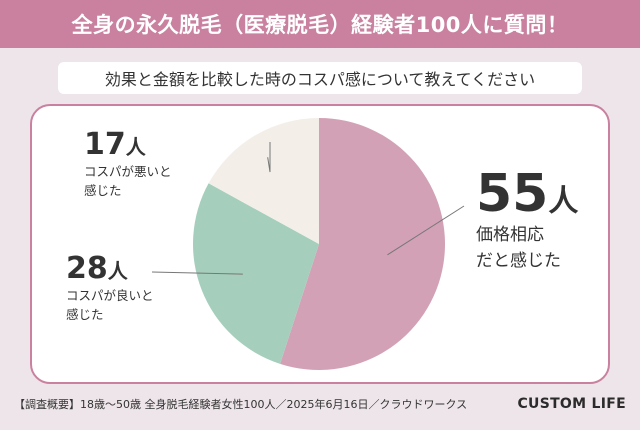  I want to click on slice-value-0: 55, so click(512, 194).